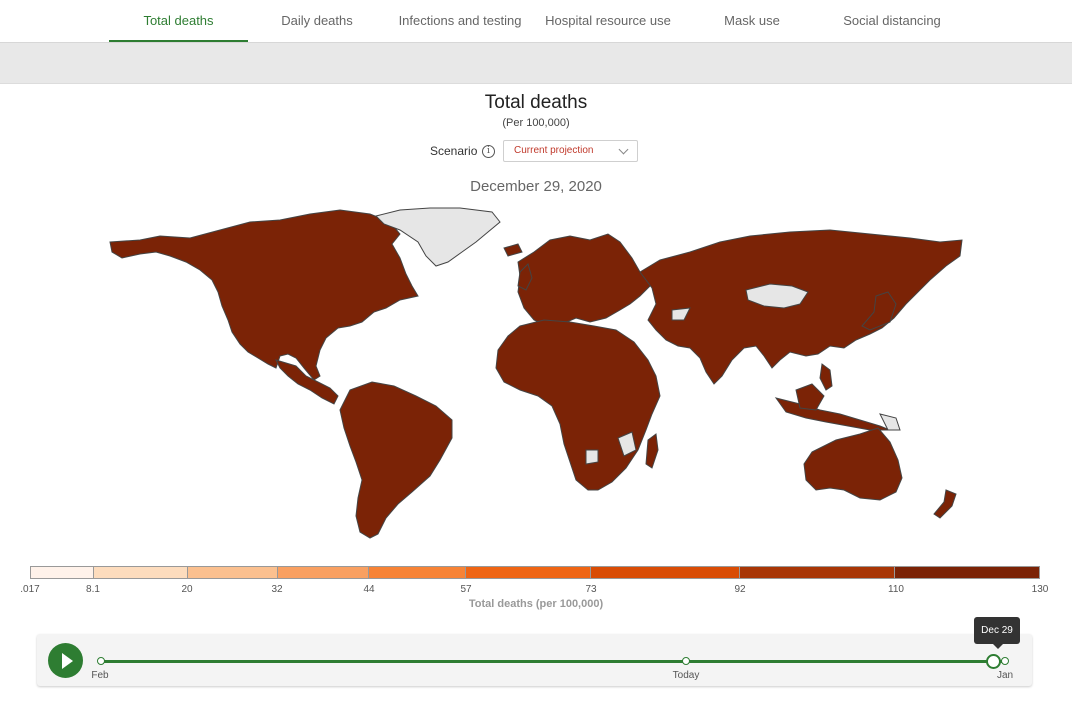 The width and height of the screenshot is (1072, 703). What do you see at coordinates (187, 589) in the screenshot?
I see `legend-tick-label: 20` at bounding box center [187, 589].